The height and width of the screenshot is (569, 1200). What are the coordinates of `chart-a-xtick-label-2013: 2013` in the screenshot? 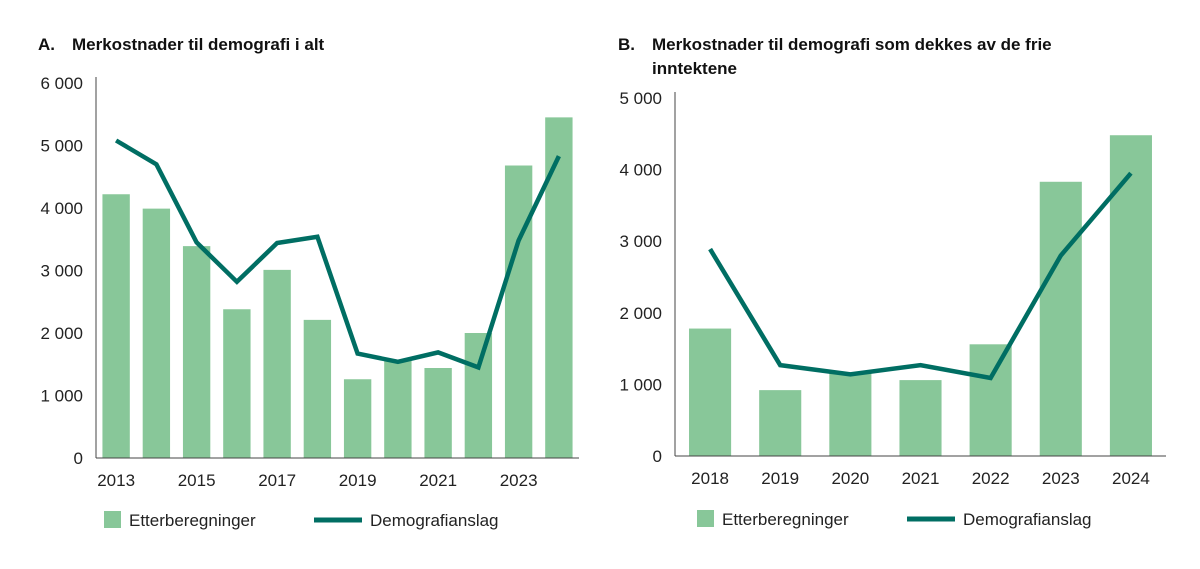 It's located at (116, 480).